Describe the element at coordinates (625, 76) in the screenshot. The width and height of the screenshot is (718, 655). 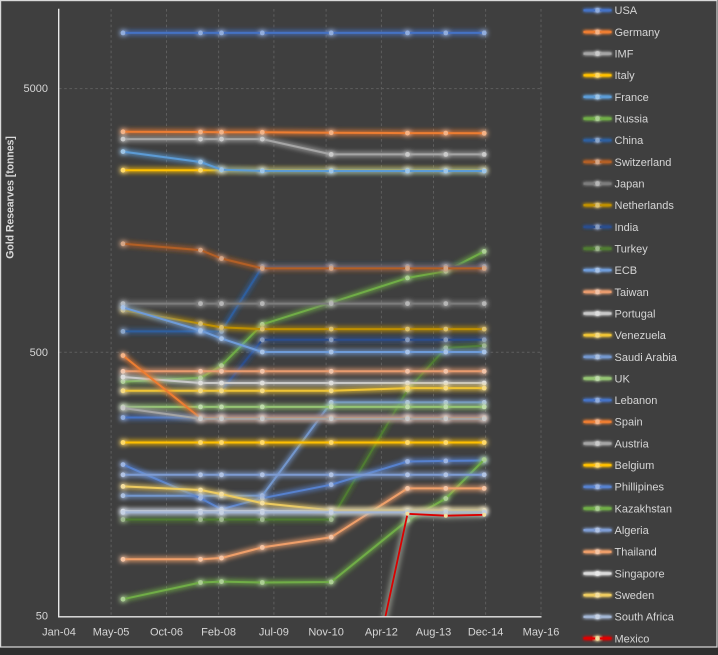
I see `svg-text: Italy` at that location.